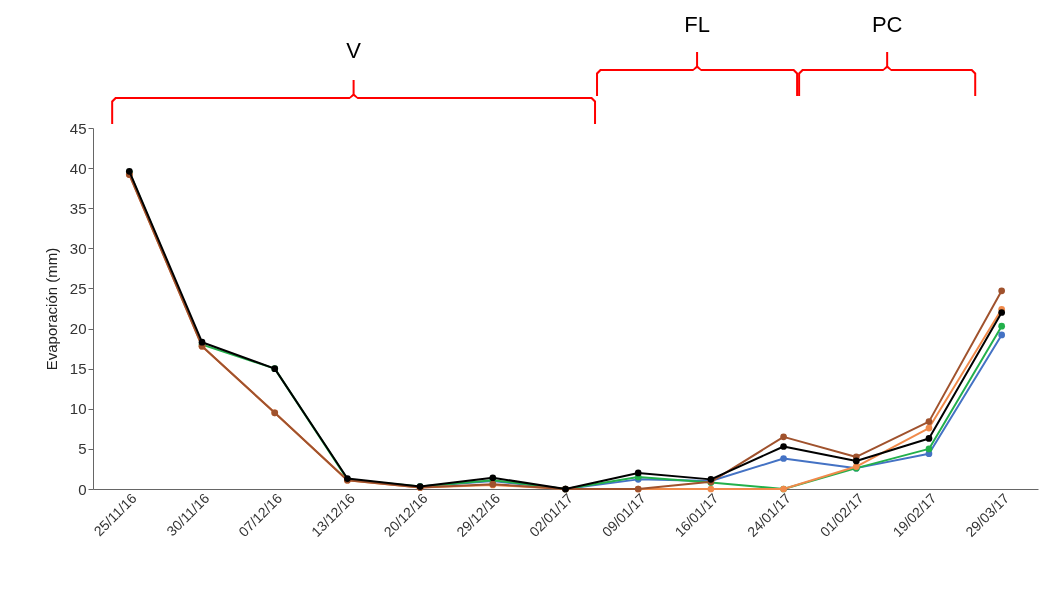  Describe the element at coordinates (78, 128) in the screenshot. I see `y-tick-label: 45` at that location.